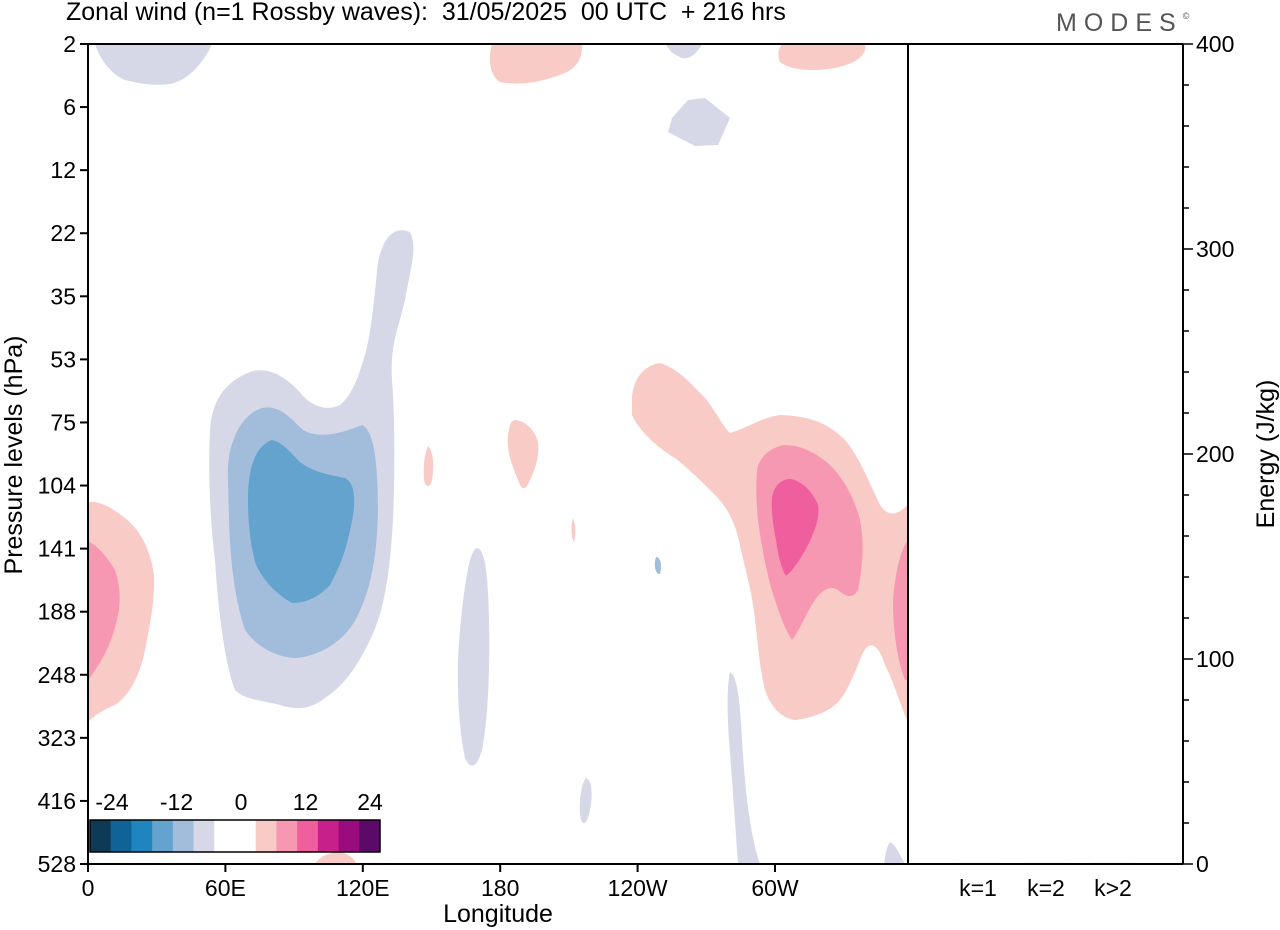 Image resolution: width=1280 pixels, height=930 pixels. I want to click on pressure-tick-label: 188, so click(57, 612).